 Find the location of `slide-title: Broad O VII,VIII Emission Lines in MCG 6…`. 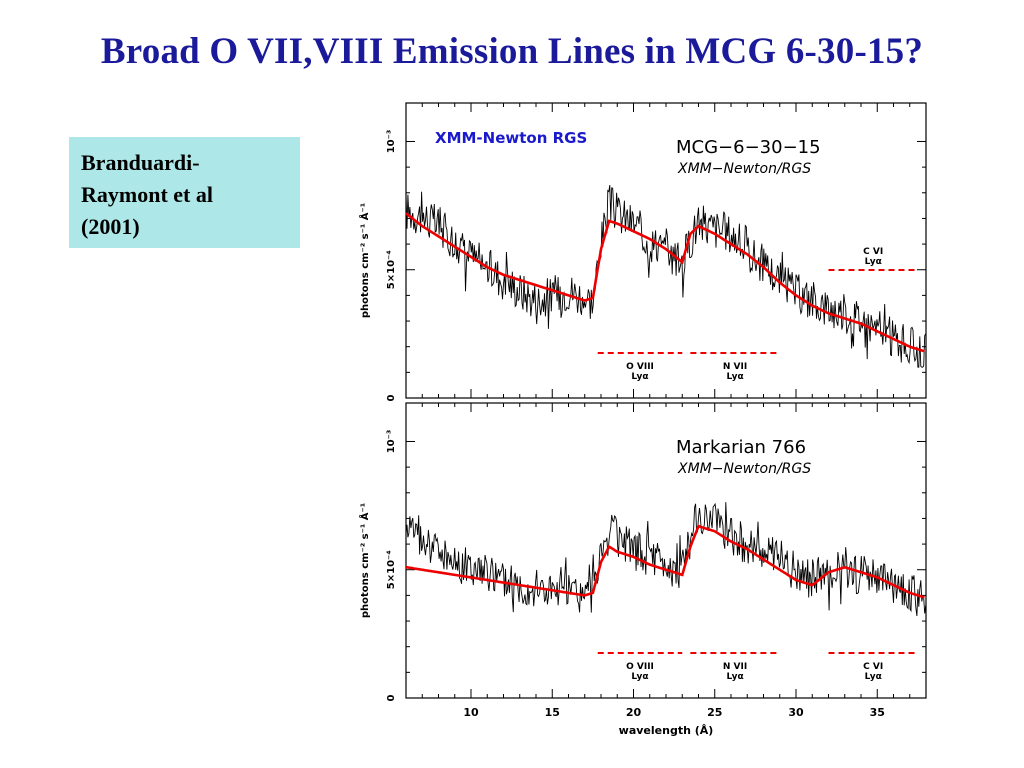

slide-title: Broad O VII,VIII Emission Lines in MCG 6… is located at coordinates (512, 51).